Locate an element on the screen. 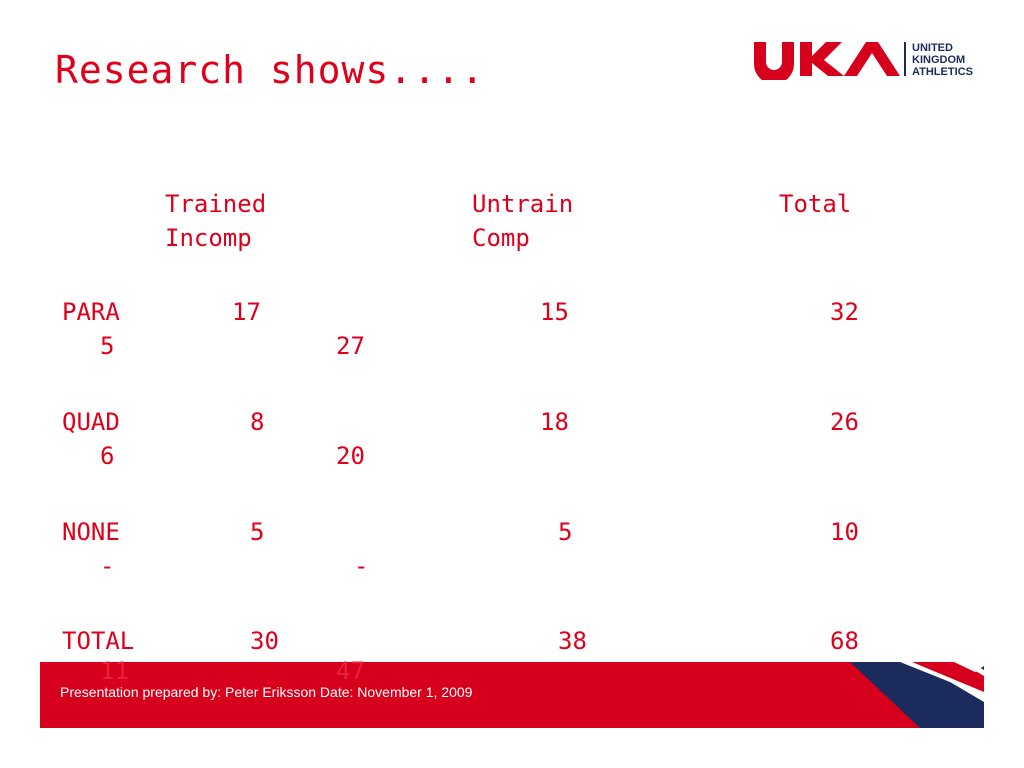 The image size is (1024, 768). para-total: 32 is located at coordinates (844, 312).